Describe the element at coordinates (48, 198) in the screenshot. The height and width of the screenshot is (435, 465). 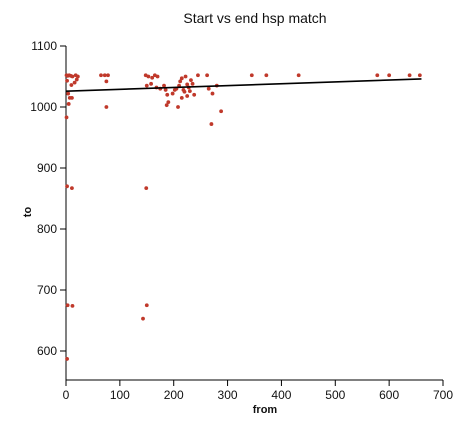
I see `y-axis-ticks: 600 700 800 900 1000 1100` at that location.